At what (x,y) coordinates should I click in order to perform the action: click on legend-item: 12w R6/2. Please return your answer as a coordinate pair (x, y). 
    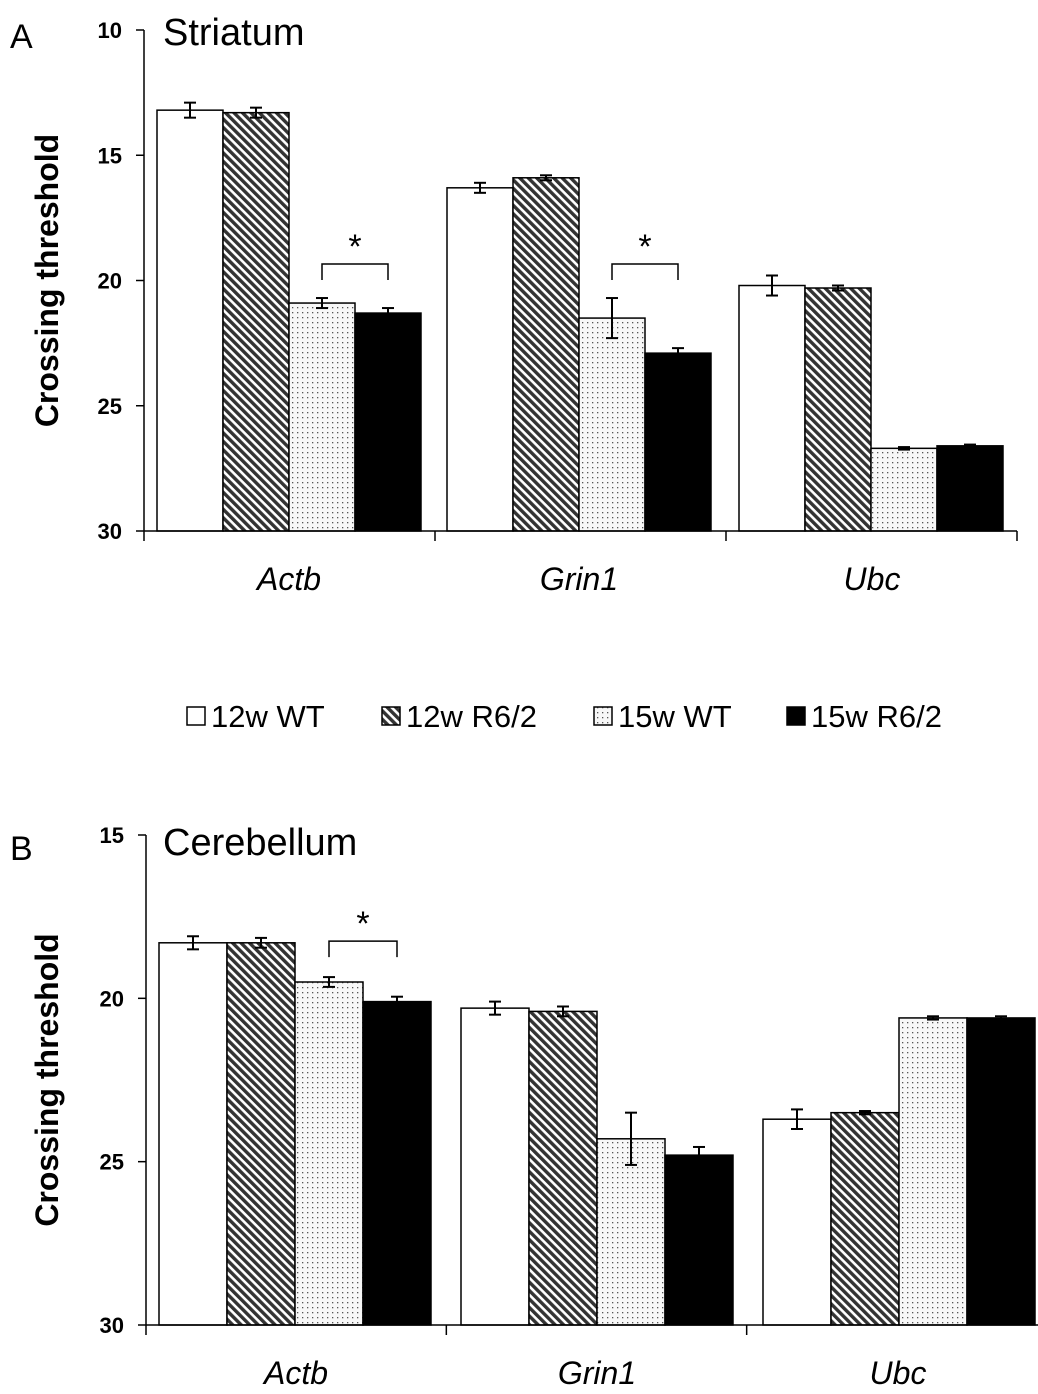
    Looking at the image, I should click on (459, 716).